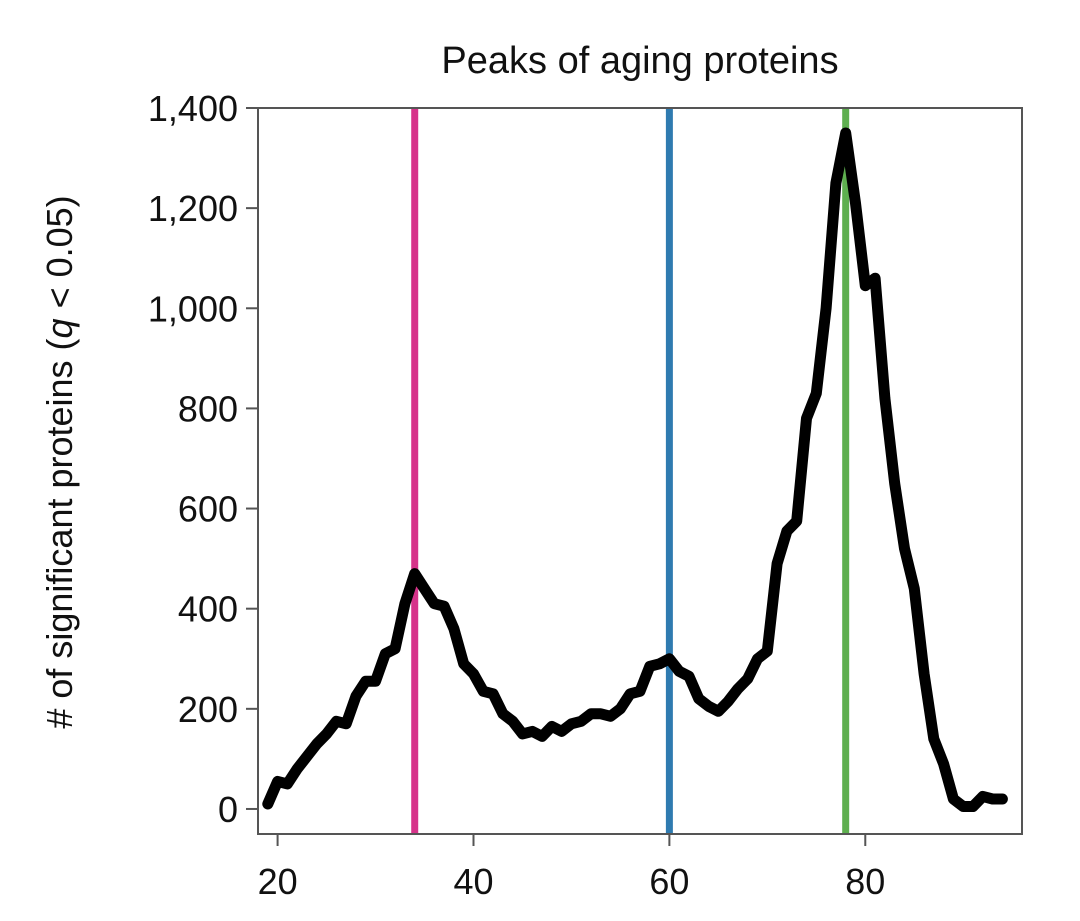  Describe the element at coordinates (193, 208) in the screenshot. I see `y-tick-label: 1,200` at that location.